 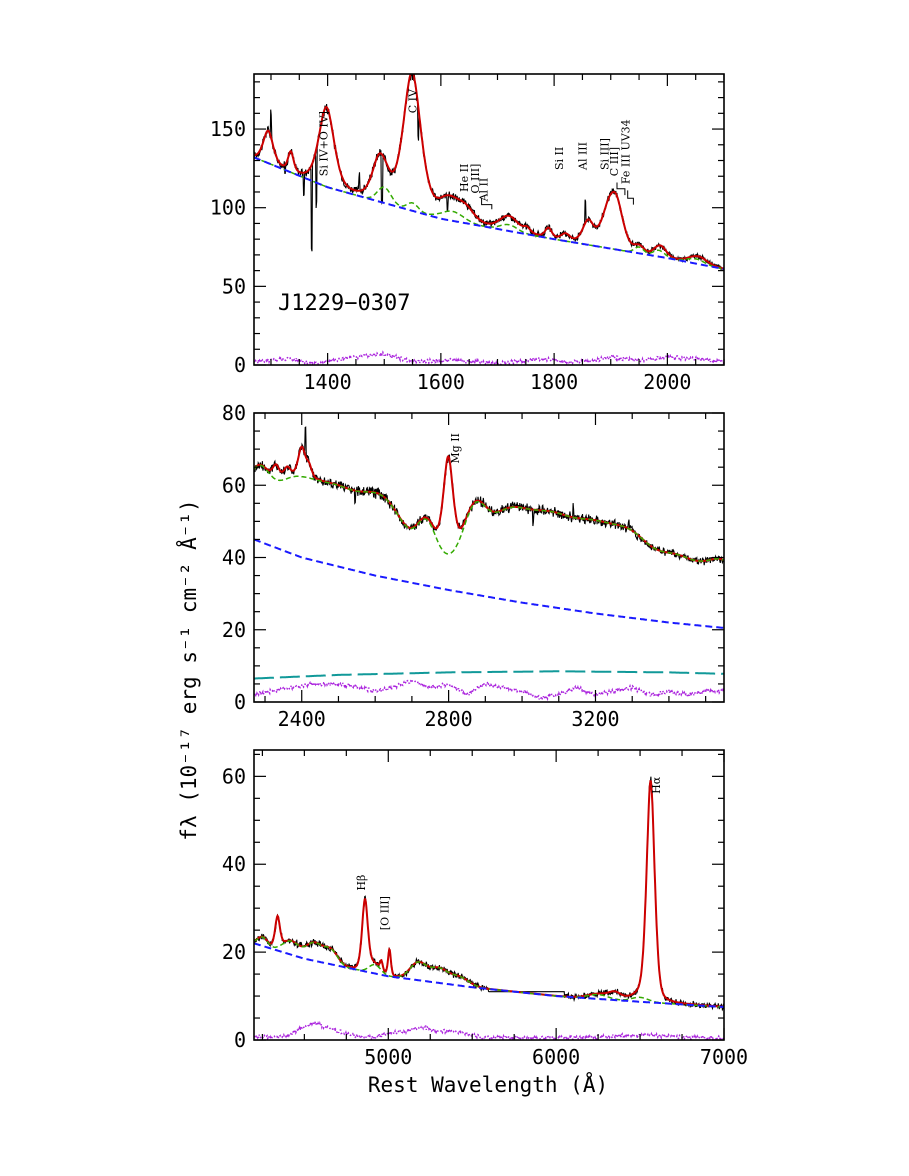 What do you see at coordinates (228, 129) in the screenshot?
I see `y-tick-label: 150` at bounding box center [228, 129].